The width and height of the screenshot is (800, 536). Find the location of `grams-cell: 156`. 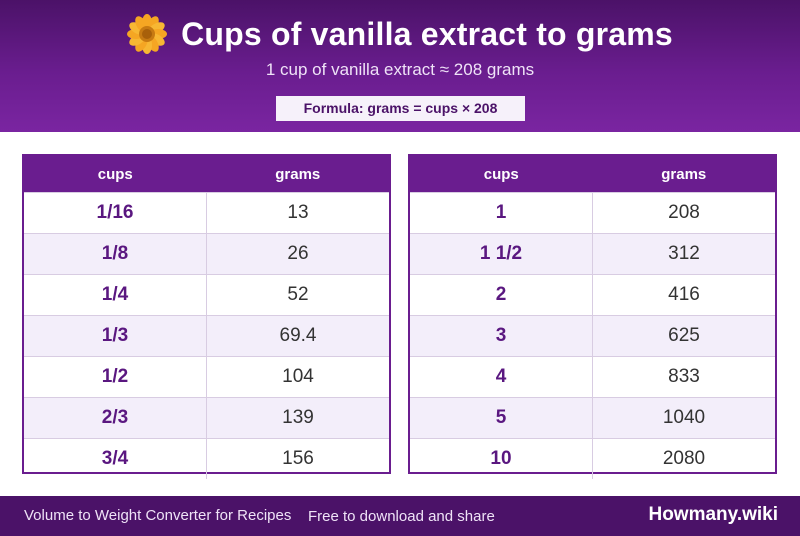

grams-cell: 156 is located at coordinates (297, 458).